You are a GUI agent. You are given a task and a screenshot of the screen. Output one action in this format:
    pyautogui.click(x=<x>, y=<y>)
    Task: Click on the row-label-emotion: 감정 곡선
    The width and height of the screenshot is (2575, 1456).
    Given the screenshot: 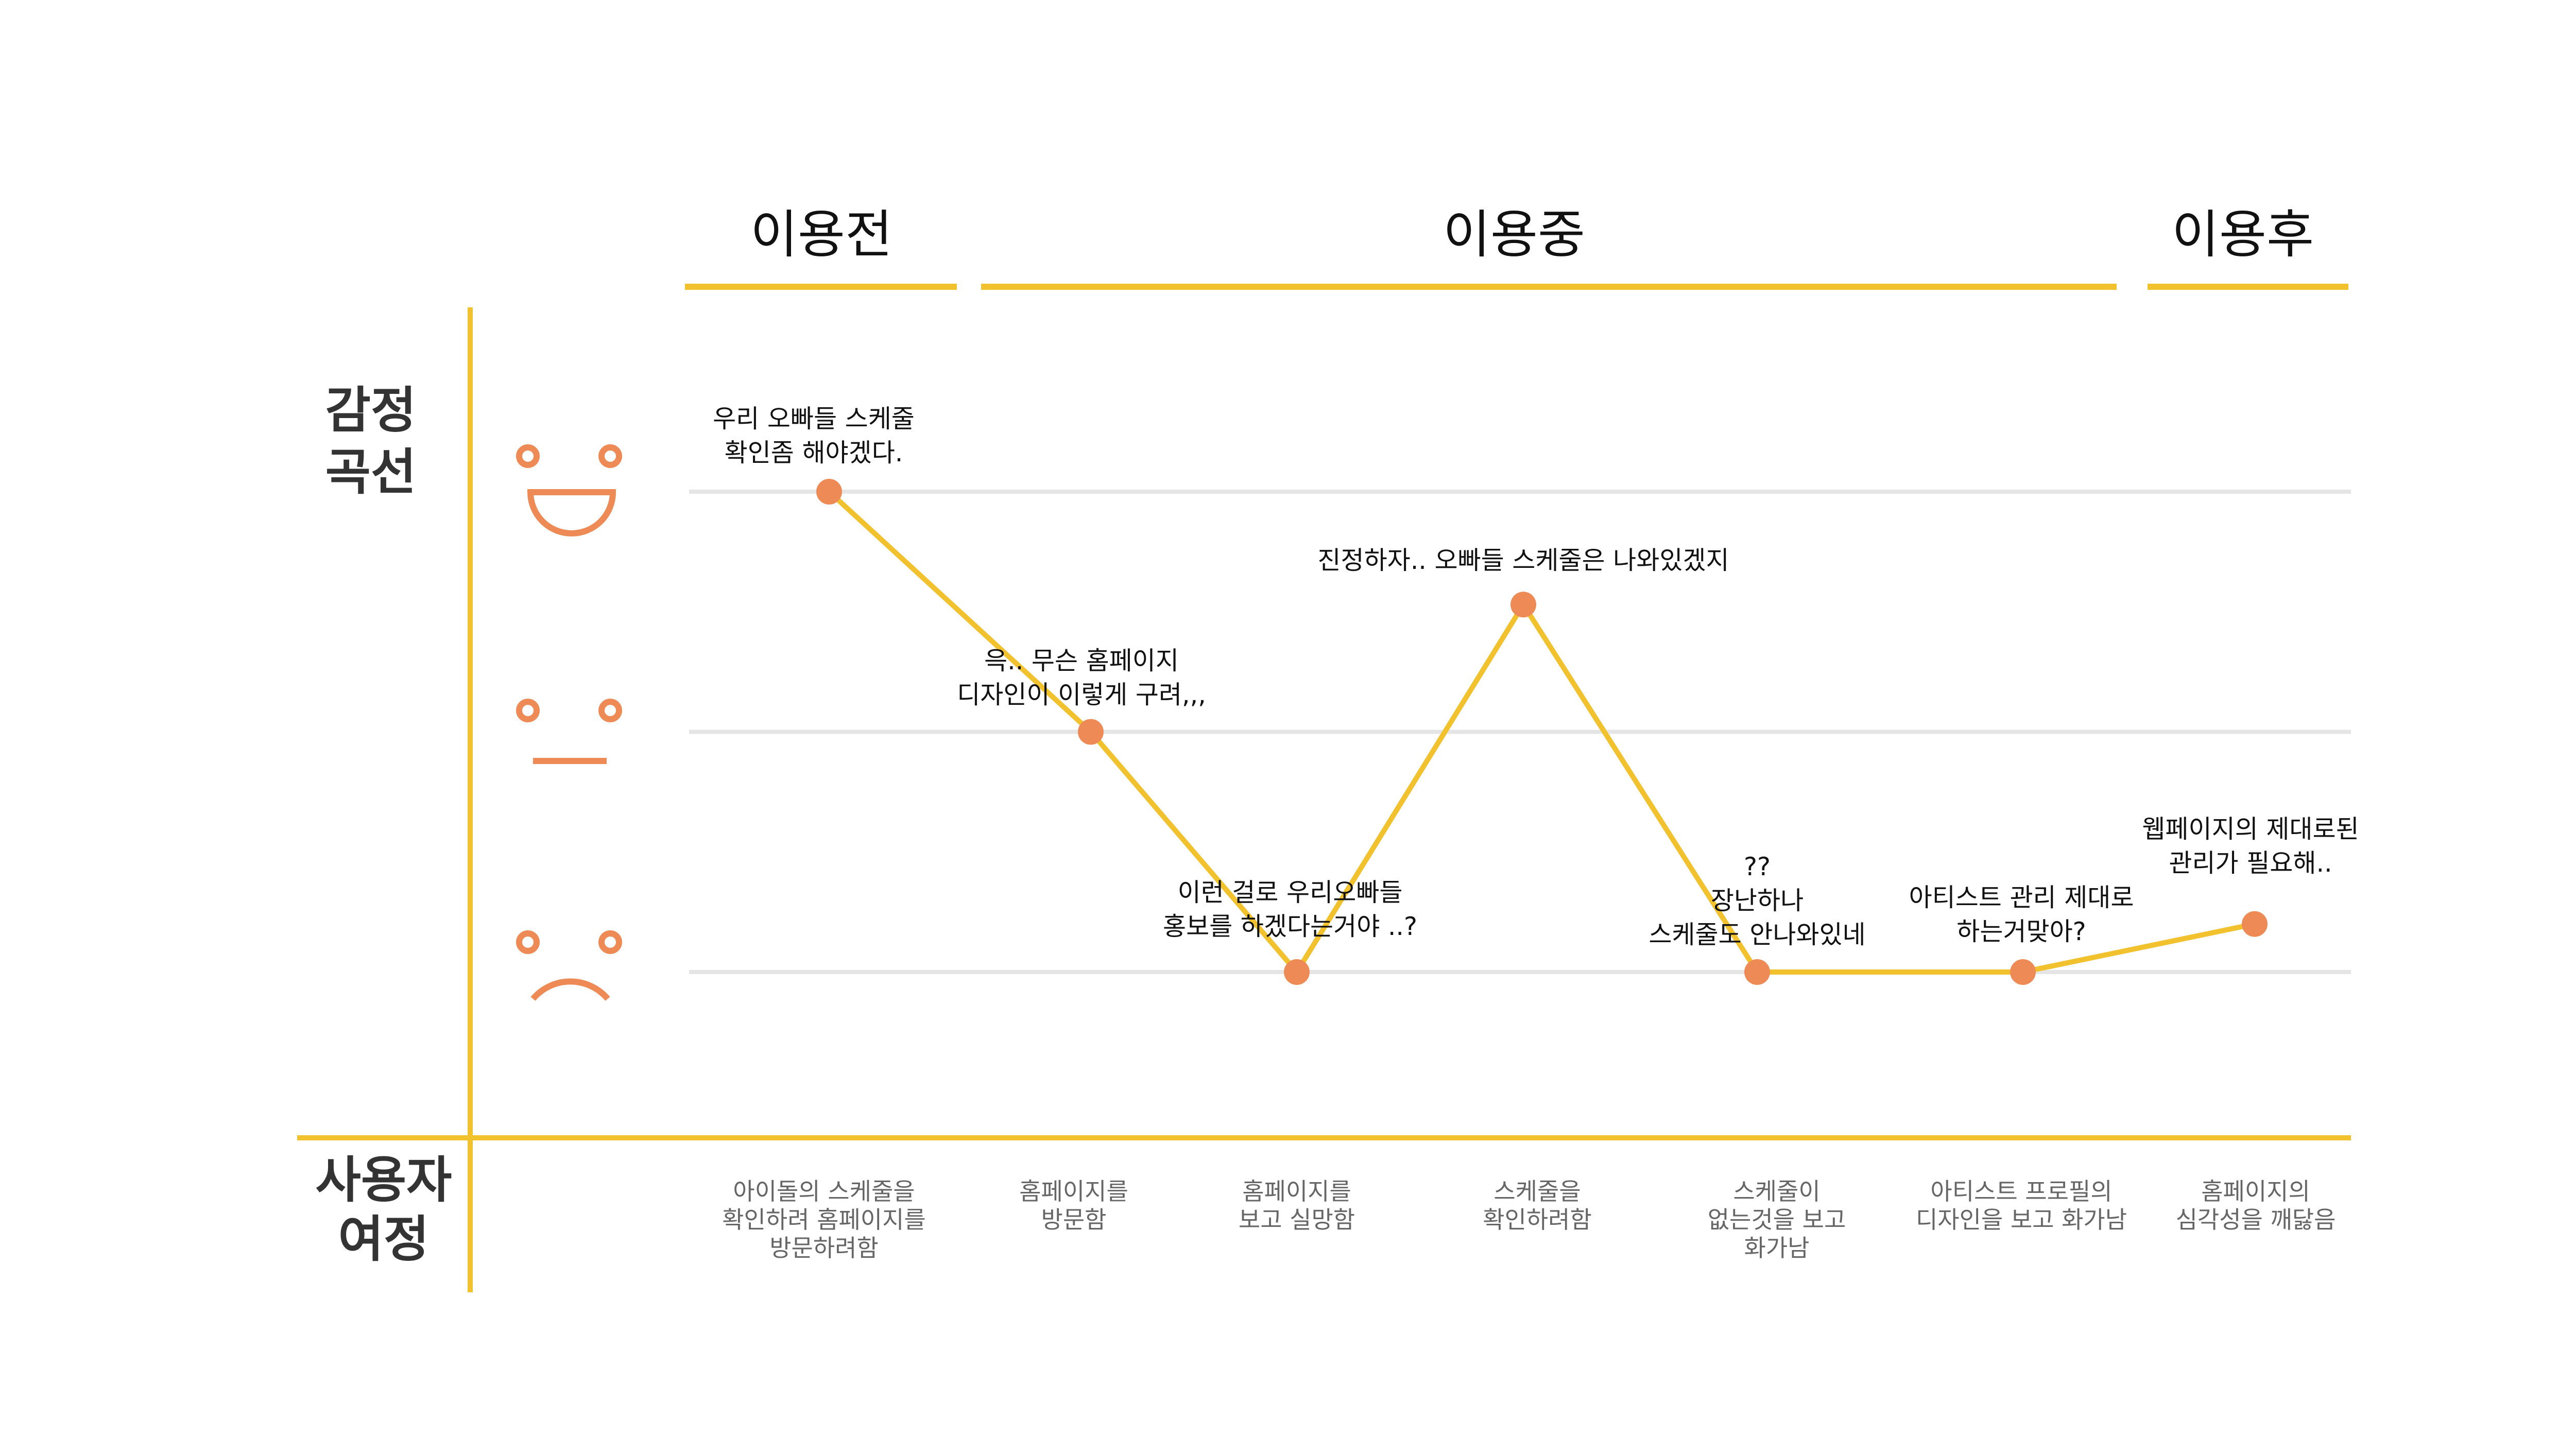 What is the action you would take?
    pyautogui.click(x=371, y=442)
    